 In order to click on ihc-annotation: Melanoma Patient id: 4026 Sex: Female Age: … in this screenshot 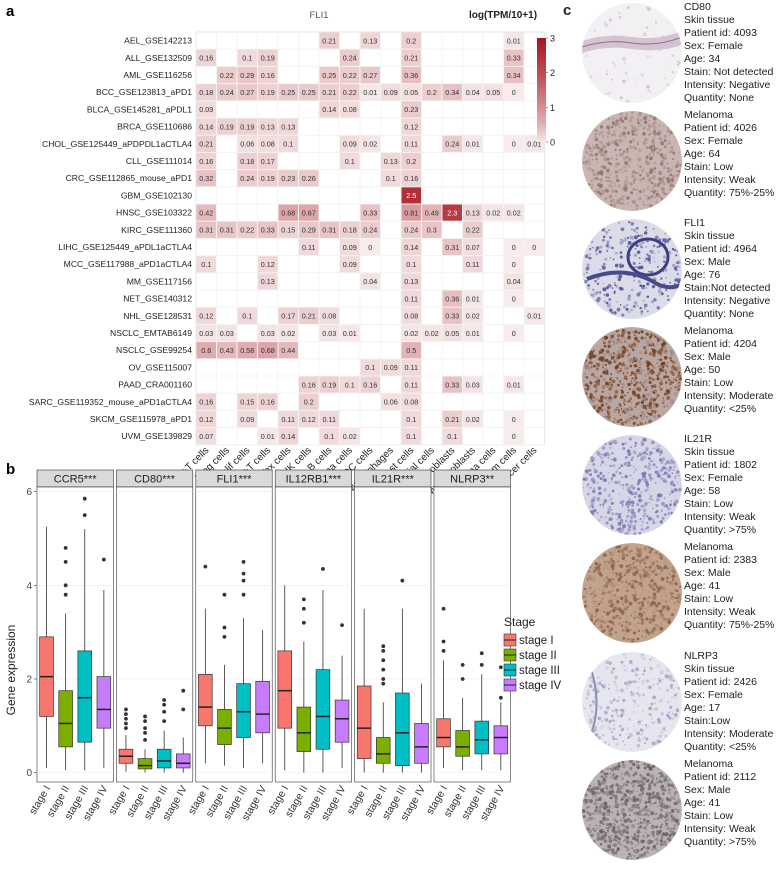, I will do `click(729, 154)`.